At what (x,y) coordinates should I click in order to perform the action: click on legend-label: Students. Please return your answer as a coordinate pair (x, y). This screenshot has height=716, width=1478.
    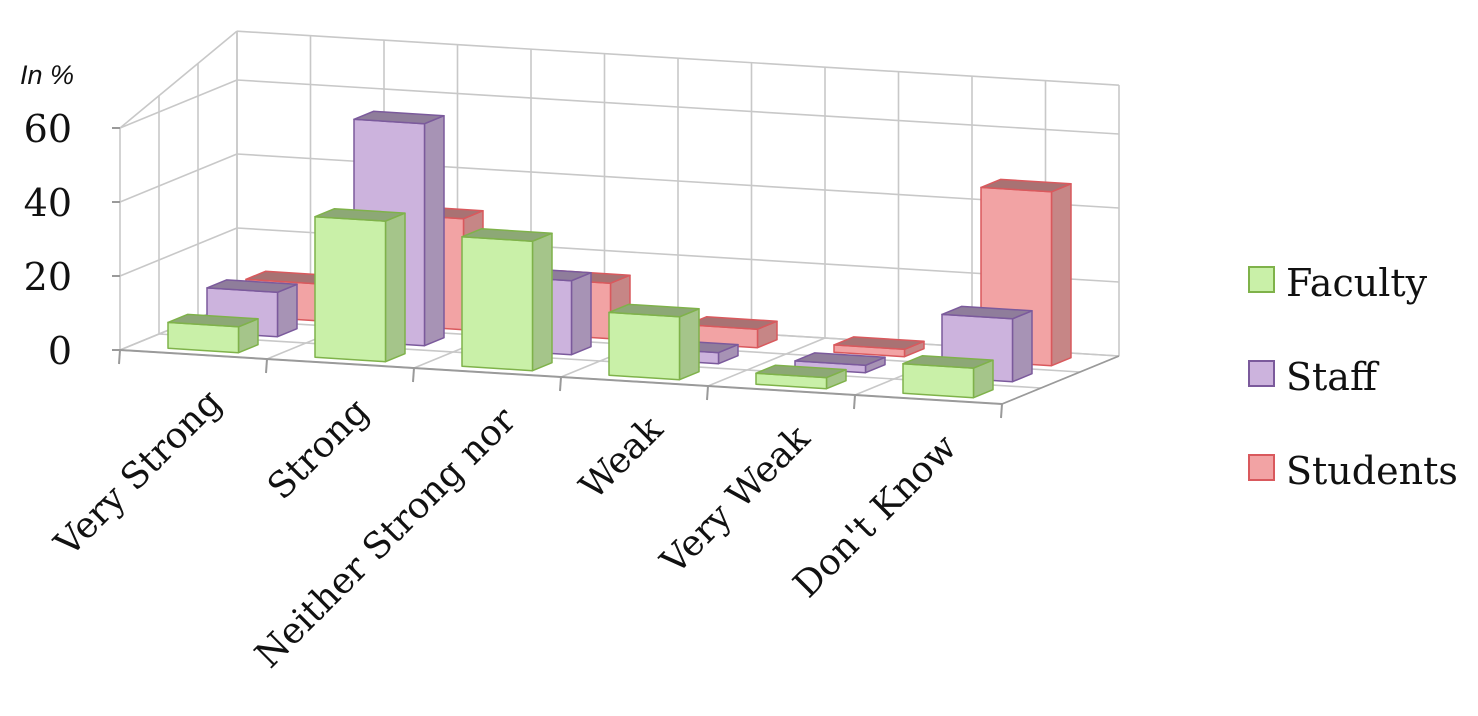
    Looking at the image, I should click on (1372, 471).